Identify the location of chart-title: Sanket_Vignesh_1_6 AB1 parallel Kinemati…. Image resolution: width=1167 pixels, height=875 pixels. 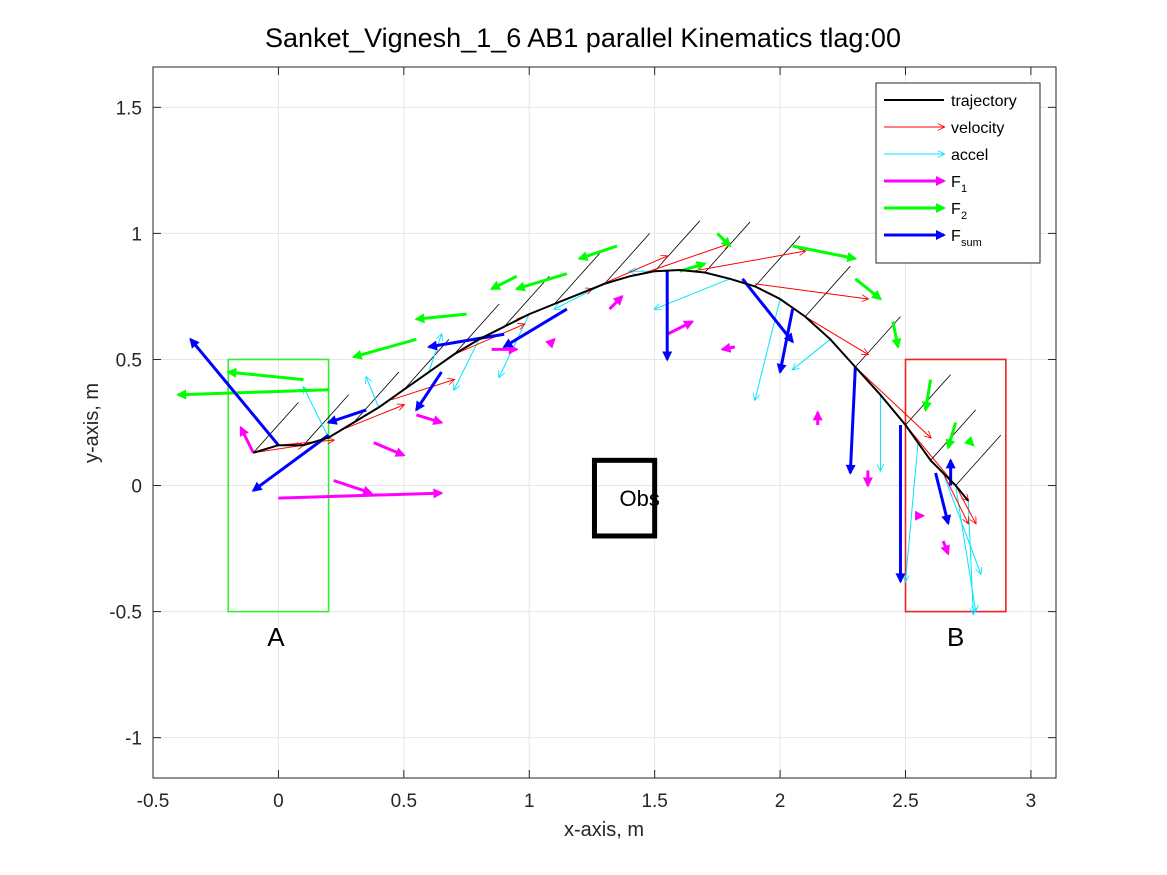
(583, 38).